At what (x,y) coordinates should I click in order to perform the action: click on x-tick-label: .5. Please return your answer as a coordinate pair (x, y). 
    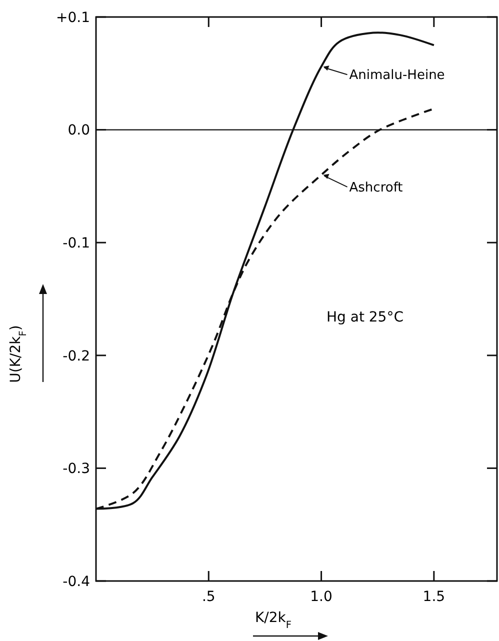
    Looking at the image, I should click on (209, 597).